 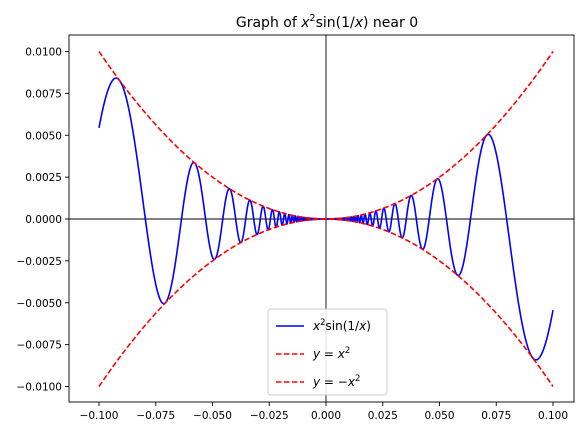 I want to click on legend: x2sin(1/x) y = x2 y = −x2, so click(x=327, y=352).